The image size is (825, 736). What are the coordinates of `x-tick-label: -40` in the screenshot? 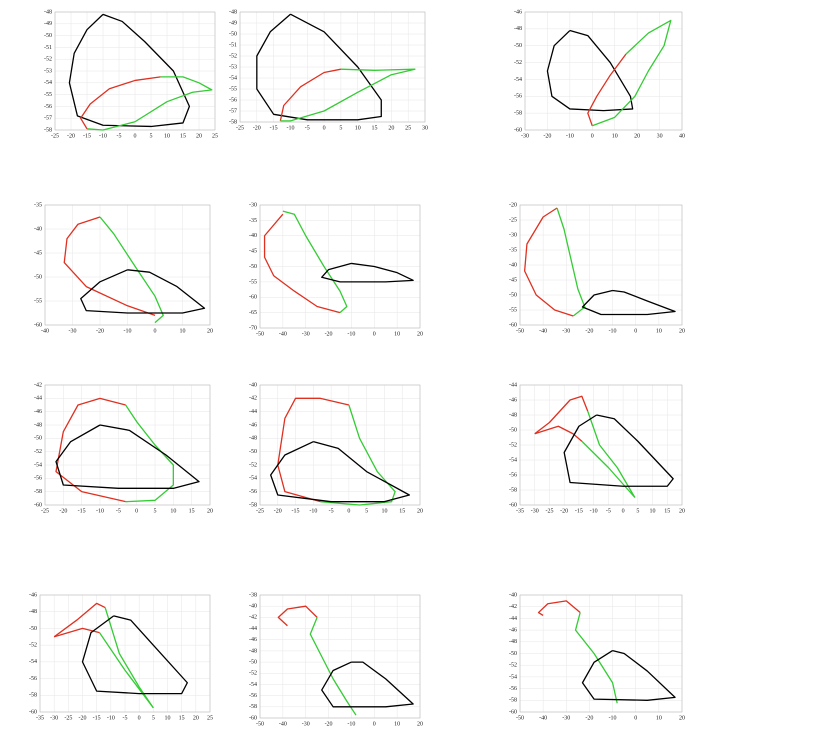 It's located at (45, 331).